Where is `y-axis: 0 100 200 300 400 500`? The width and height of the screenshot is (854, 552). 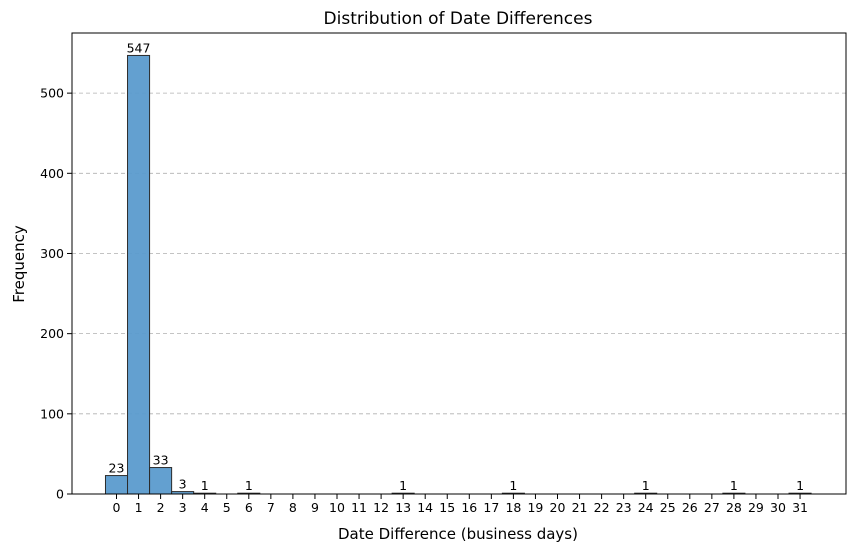
y-axis: 0 100 200 300 400 500 is located at coordinates (56, 294).